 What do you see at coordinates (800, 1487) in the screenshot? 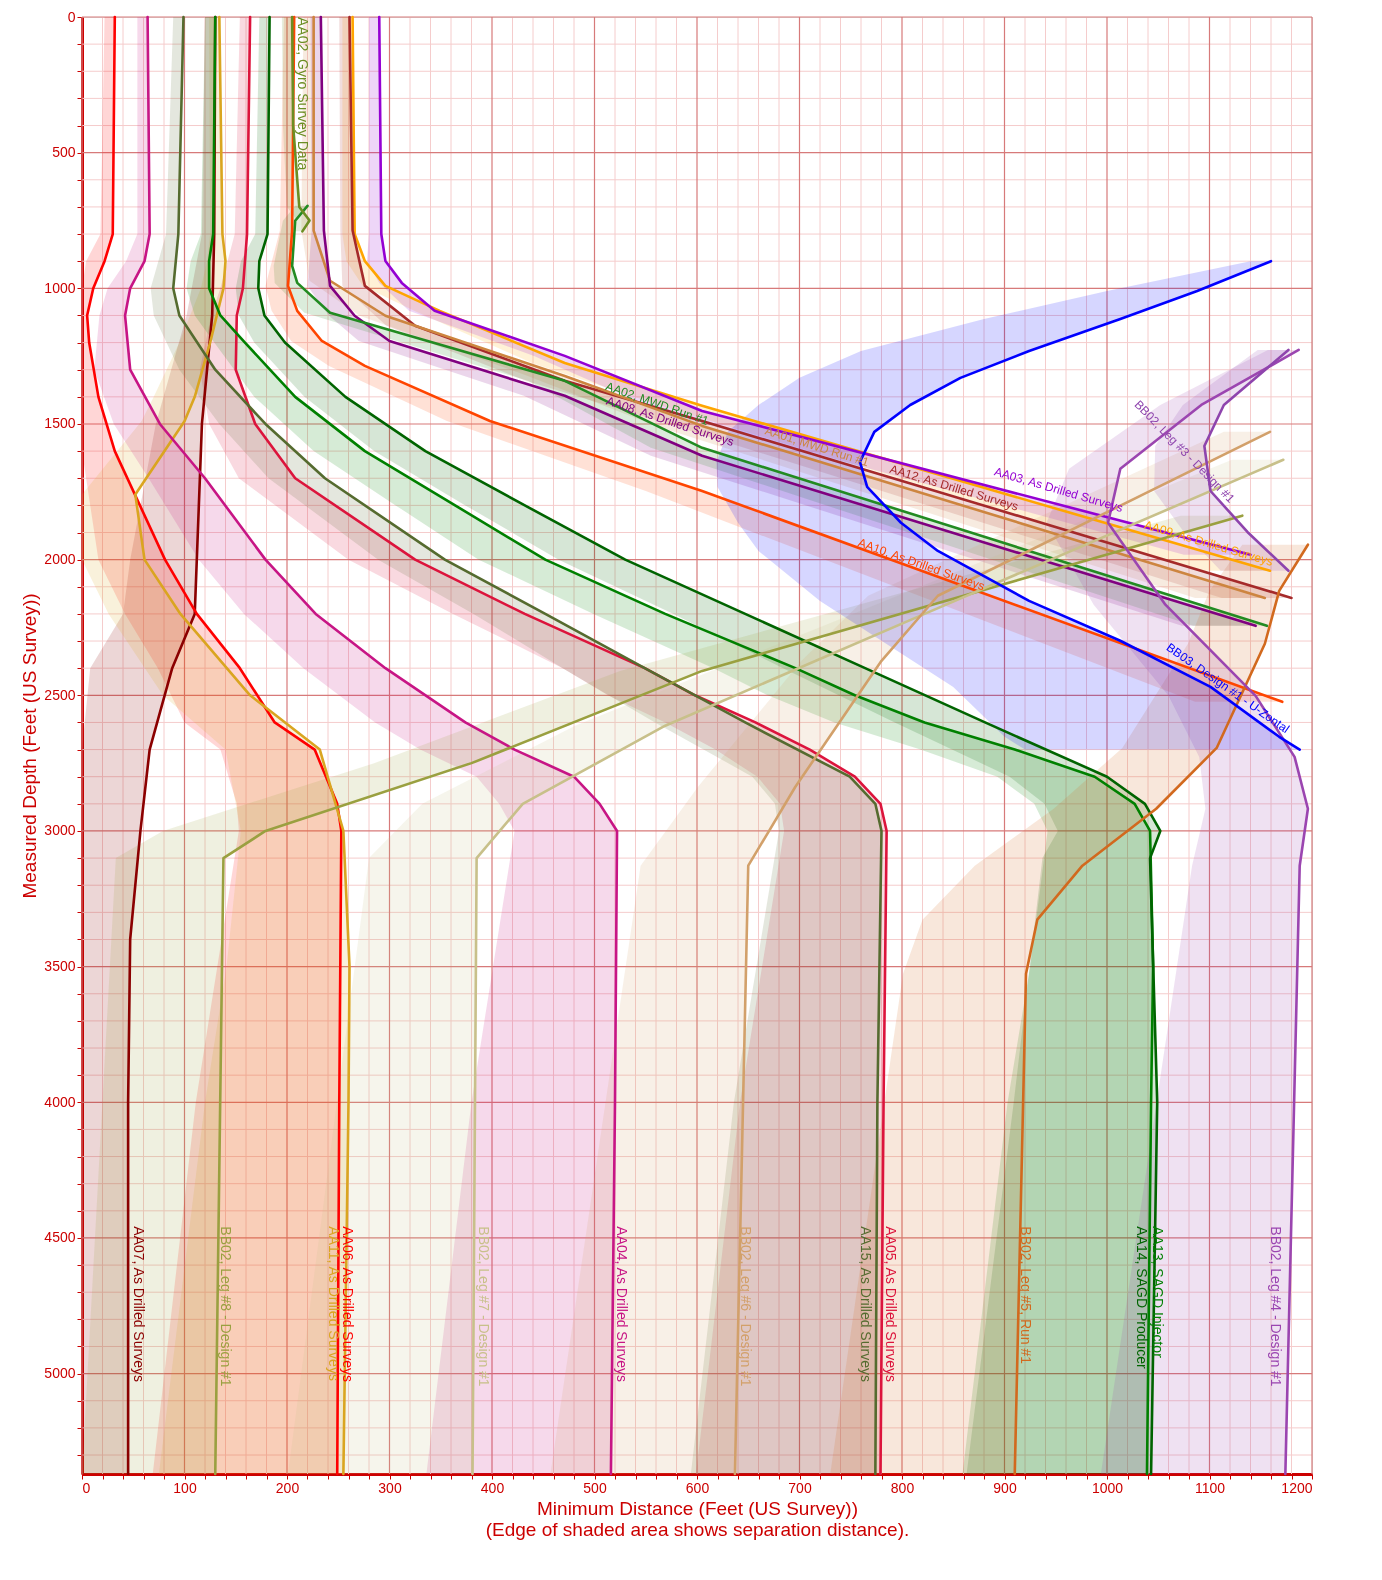
I see `x-tick-label: 700` at bounding box center [800, 1487].